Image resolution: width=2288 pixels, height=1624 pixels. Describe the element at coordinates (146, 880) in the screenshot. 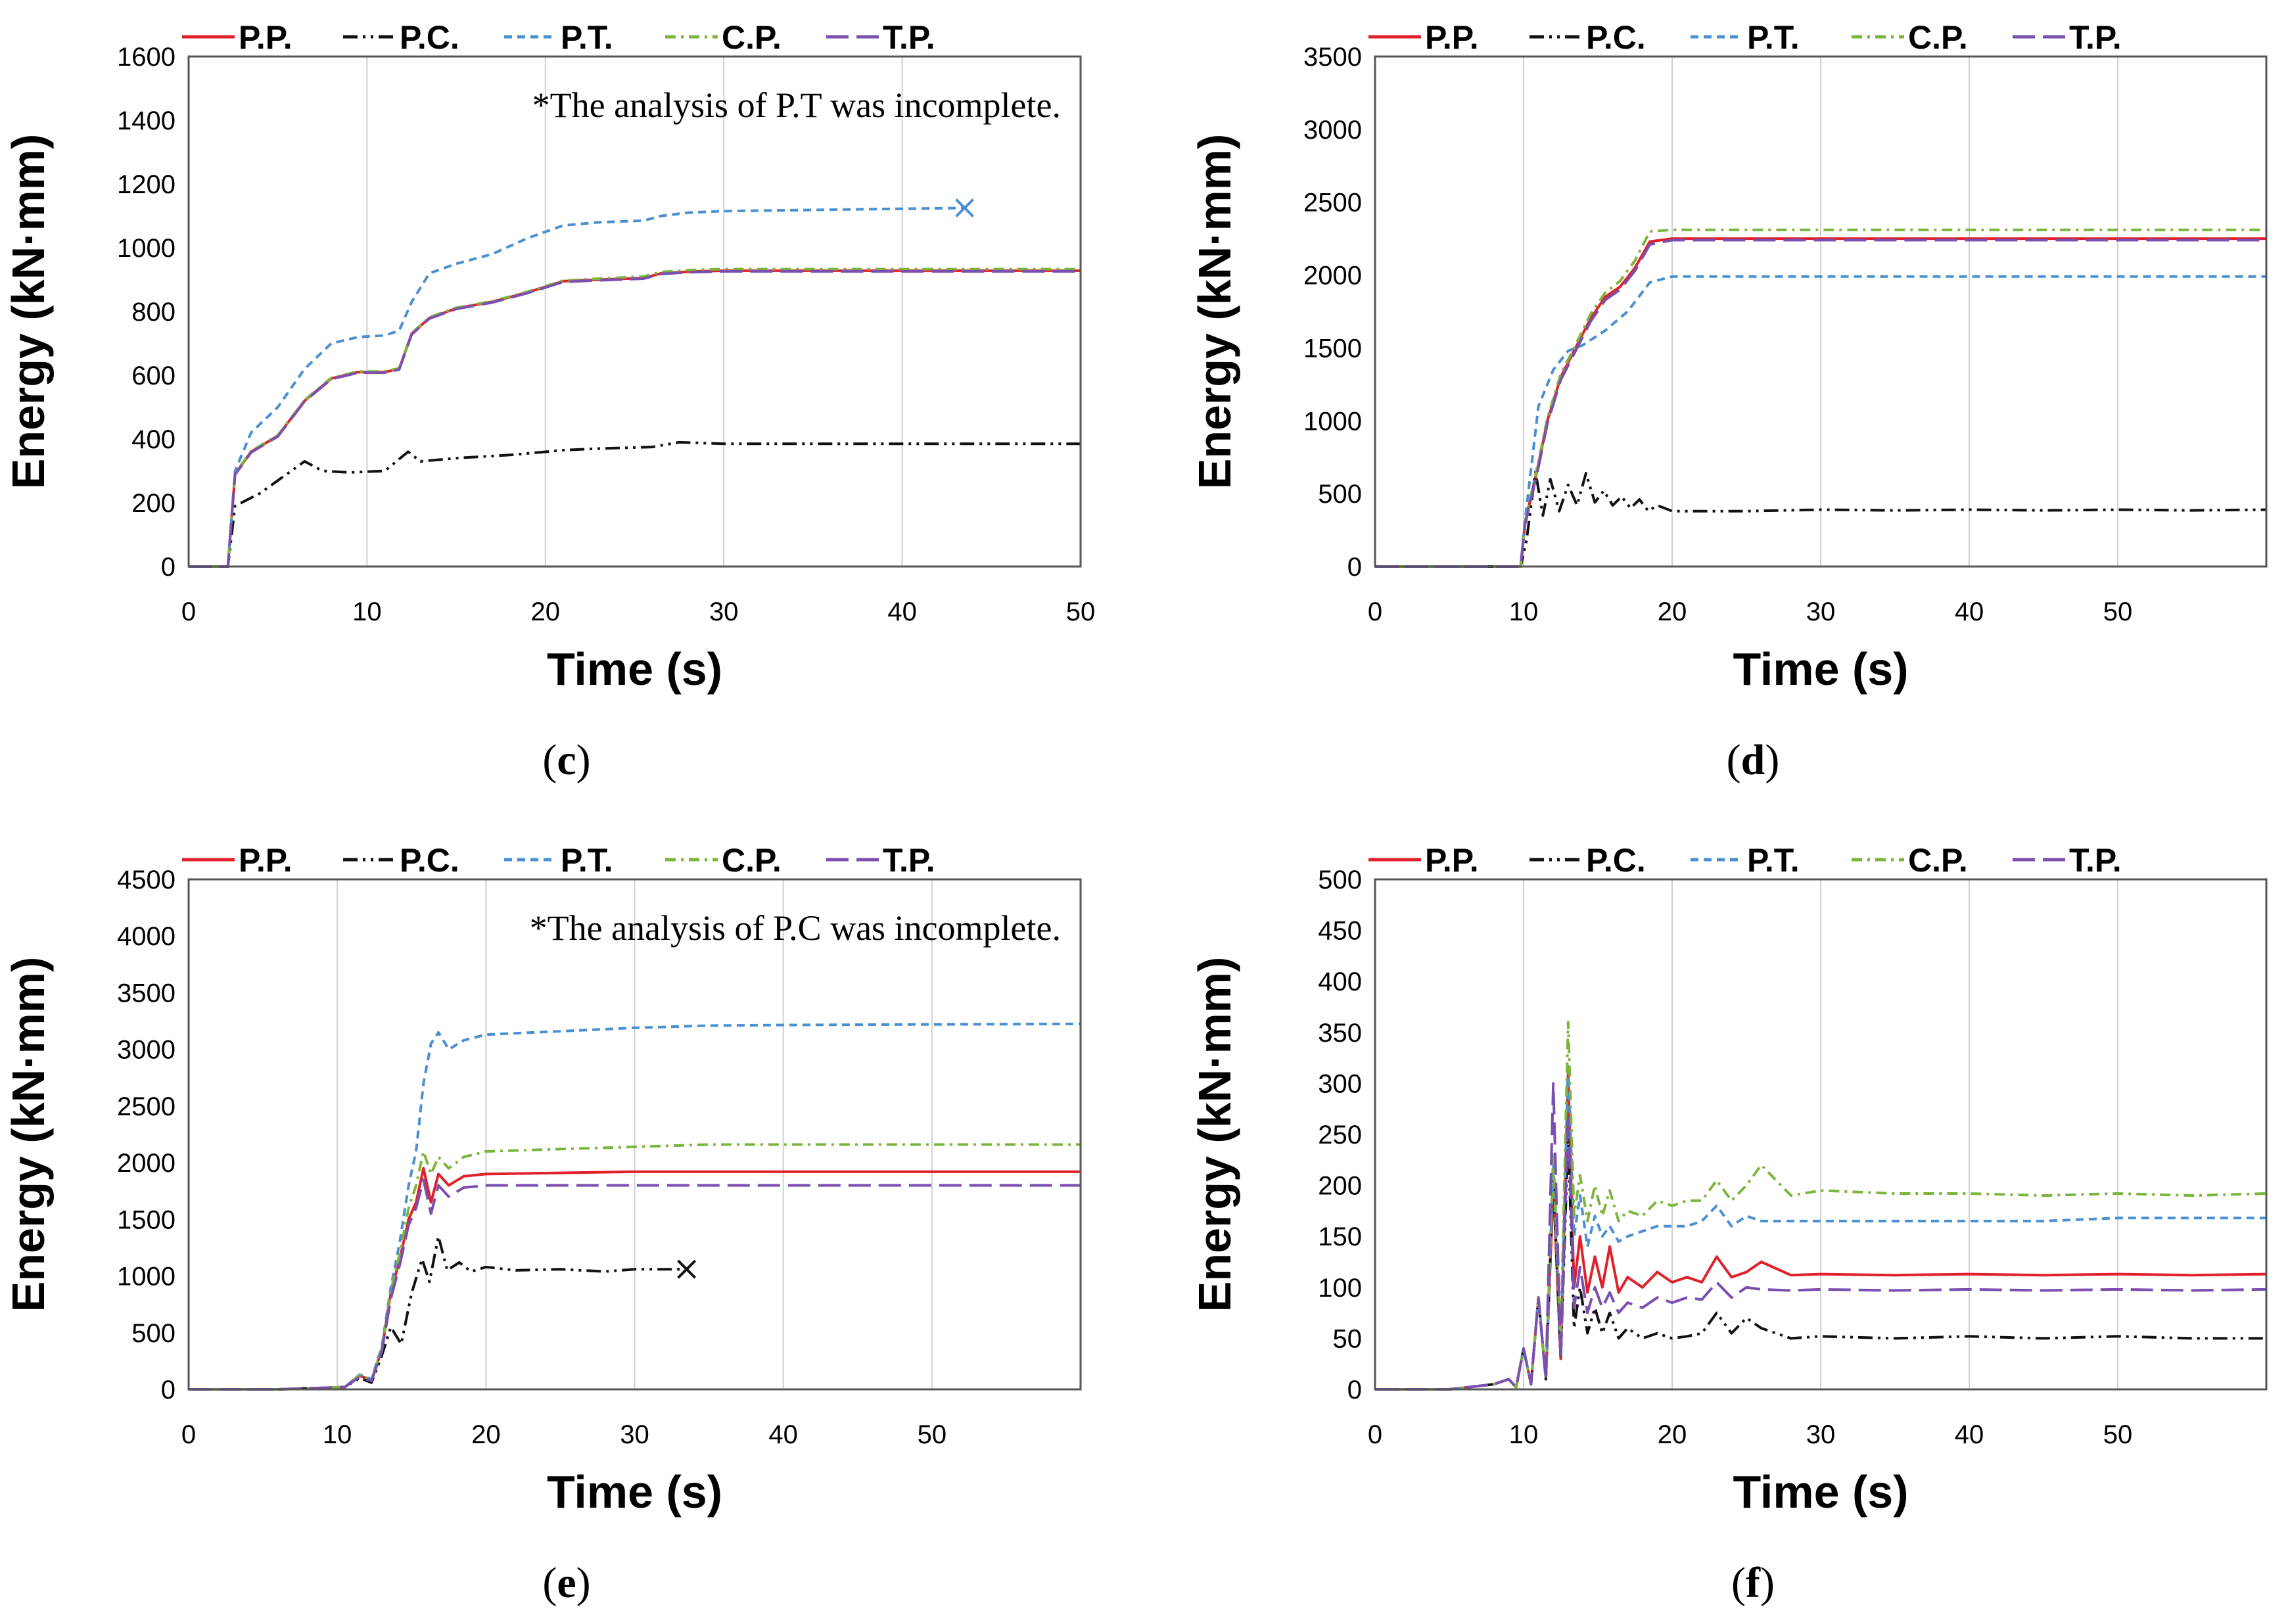

I see `y-tick-label: 4500` at that location.